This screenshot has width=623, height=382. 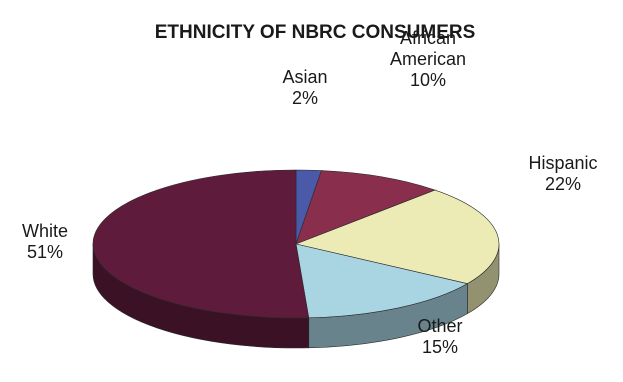 What do you see at coordinates (562, 163) in the screenshot?
I see `slice-label-2: Hispanic` at bounding box center [562, 163].